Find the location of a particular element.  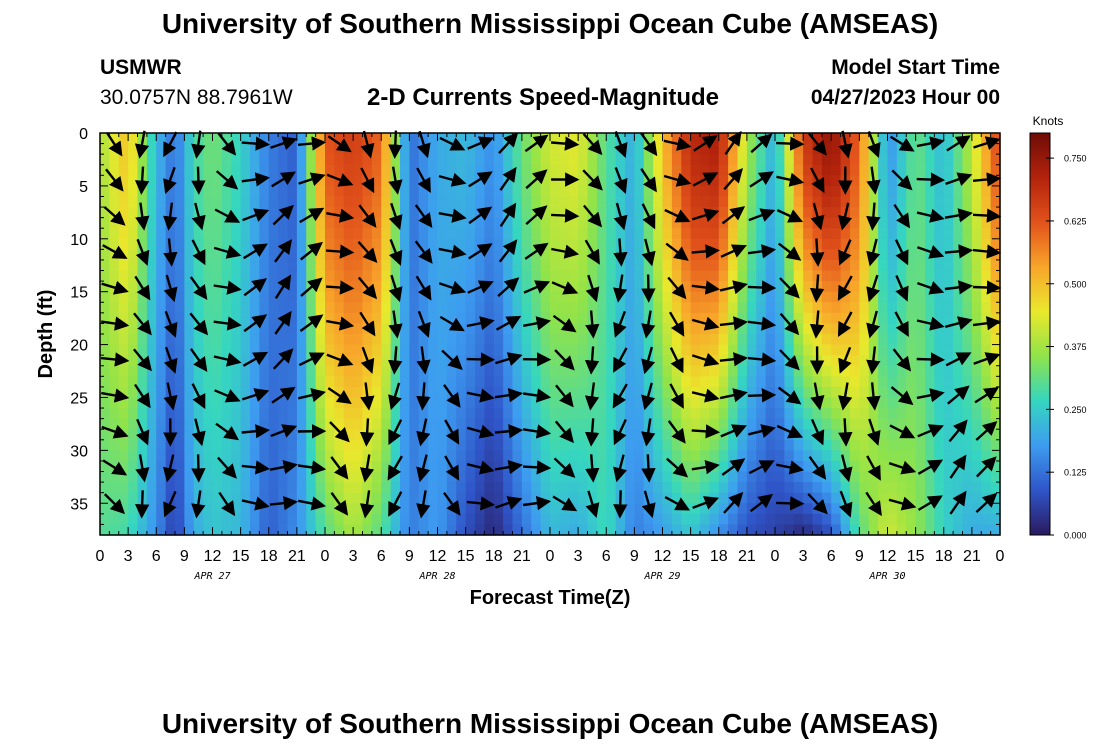

x-tick-label: 0 is located at coordinates (1000, 556).